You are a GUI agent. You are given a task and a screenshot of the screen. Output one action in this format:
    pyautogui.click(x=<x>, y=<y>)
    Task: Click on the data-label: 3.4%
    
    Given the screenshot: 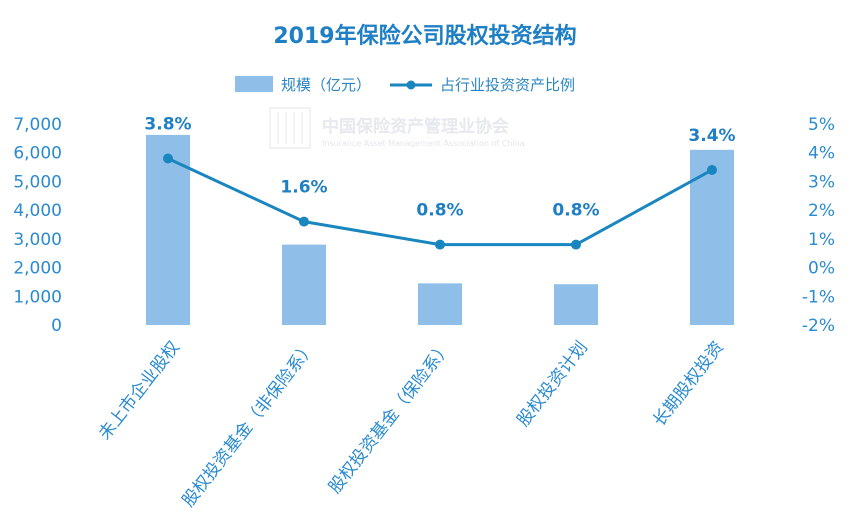 What is the action you would take?
    pyautogui.click(x=711, y=136)
    